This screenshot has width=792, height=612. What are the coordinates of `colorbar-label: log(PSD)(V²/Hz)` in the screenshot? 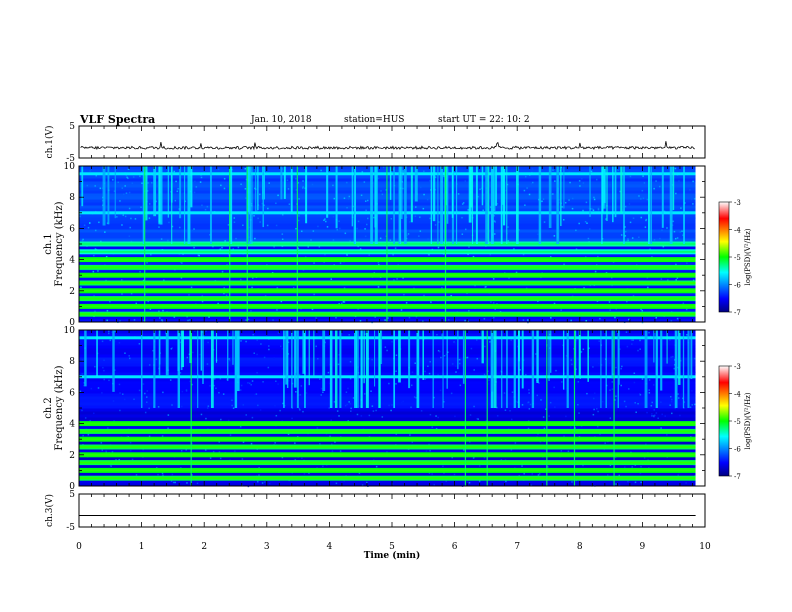 It's located at (748, 420).